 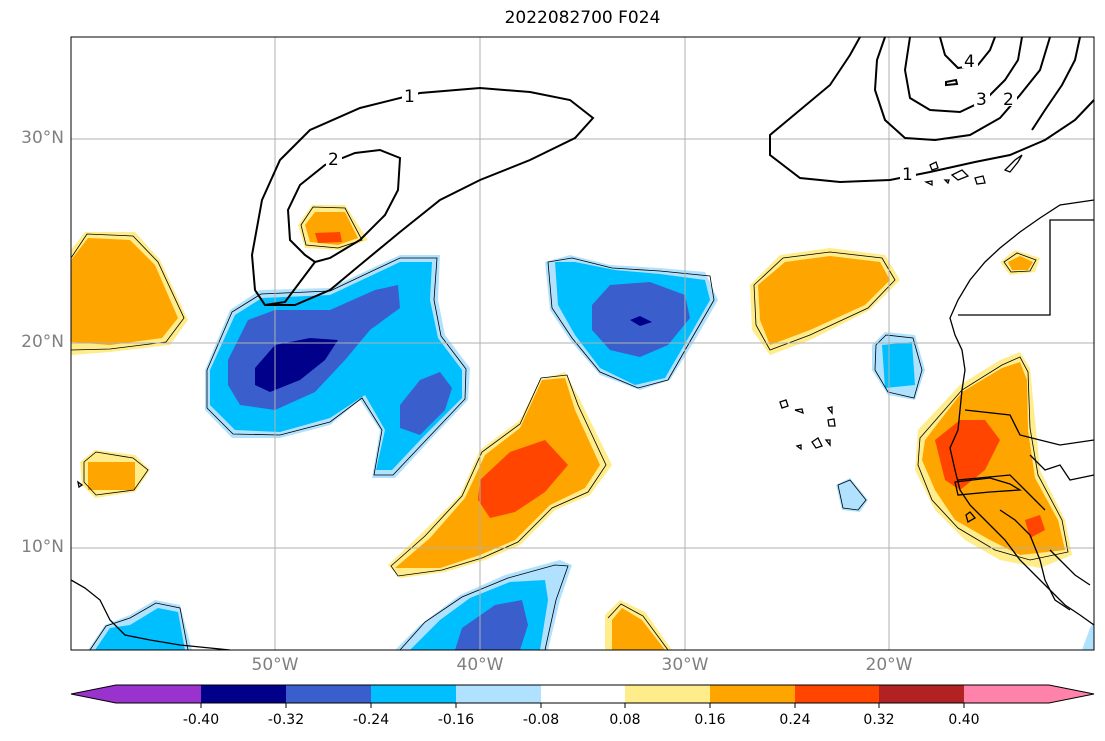 What do you see at coordinates (889, 665) in the screenshot?
I see `lon-label-20w: 20°W` at bounding box center [889, 665].